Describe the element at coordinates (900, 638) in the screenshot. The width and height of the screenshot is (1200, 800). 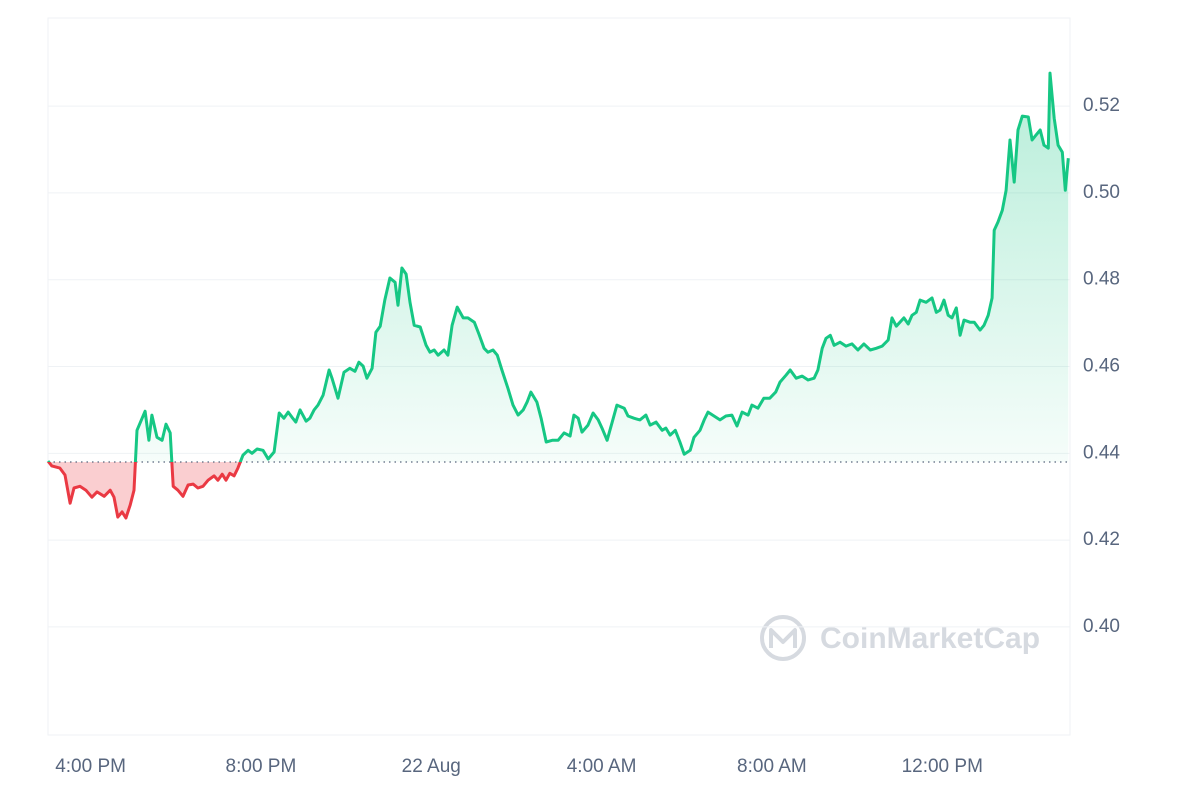
I see `watermark: CoinMarketCap` at that location.